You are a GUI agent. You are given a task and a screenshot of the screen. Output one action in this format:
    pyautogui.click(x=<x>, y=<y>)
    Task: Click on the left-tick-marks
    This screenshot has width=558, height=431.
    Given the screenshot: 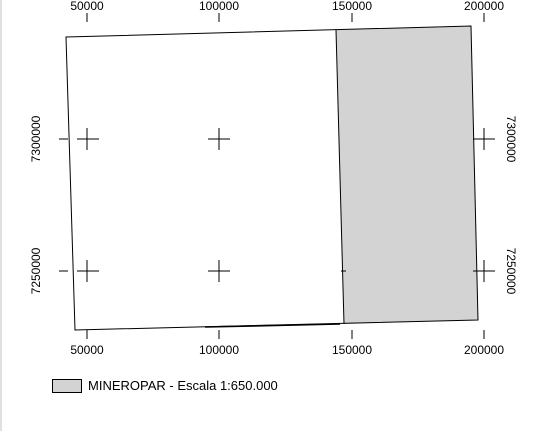 What is the action you would take?
    pyautogui.click(x=63, y=205)
    